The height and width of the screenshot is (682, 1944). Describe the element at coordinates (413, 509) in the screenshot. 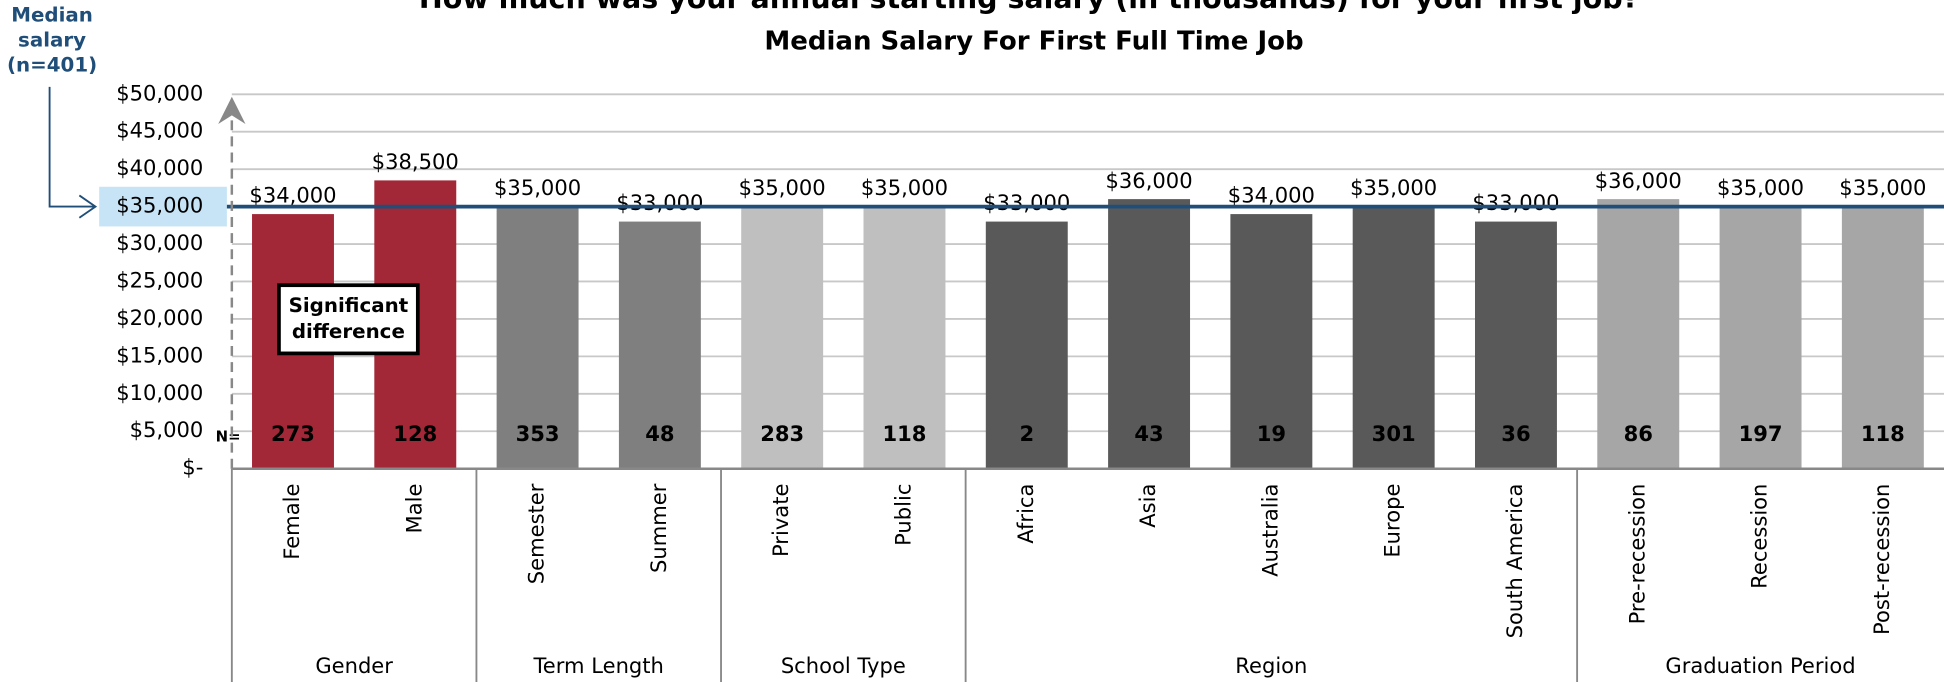

I see `x-tick-label: Male` at that location.